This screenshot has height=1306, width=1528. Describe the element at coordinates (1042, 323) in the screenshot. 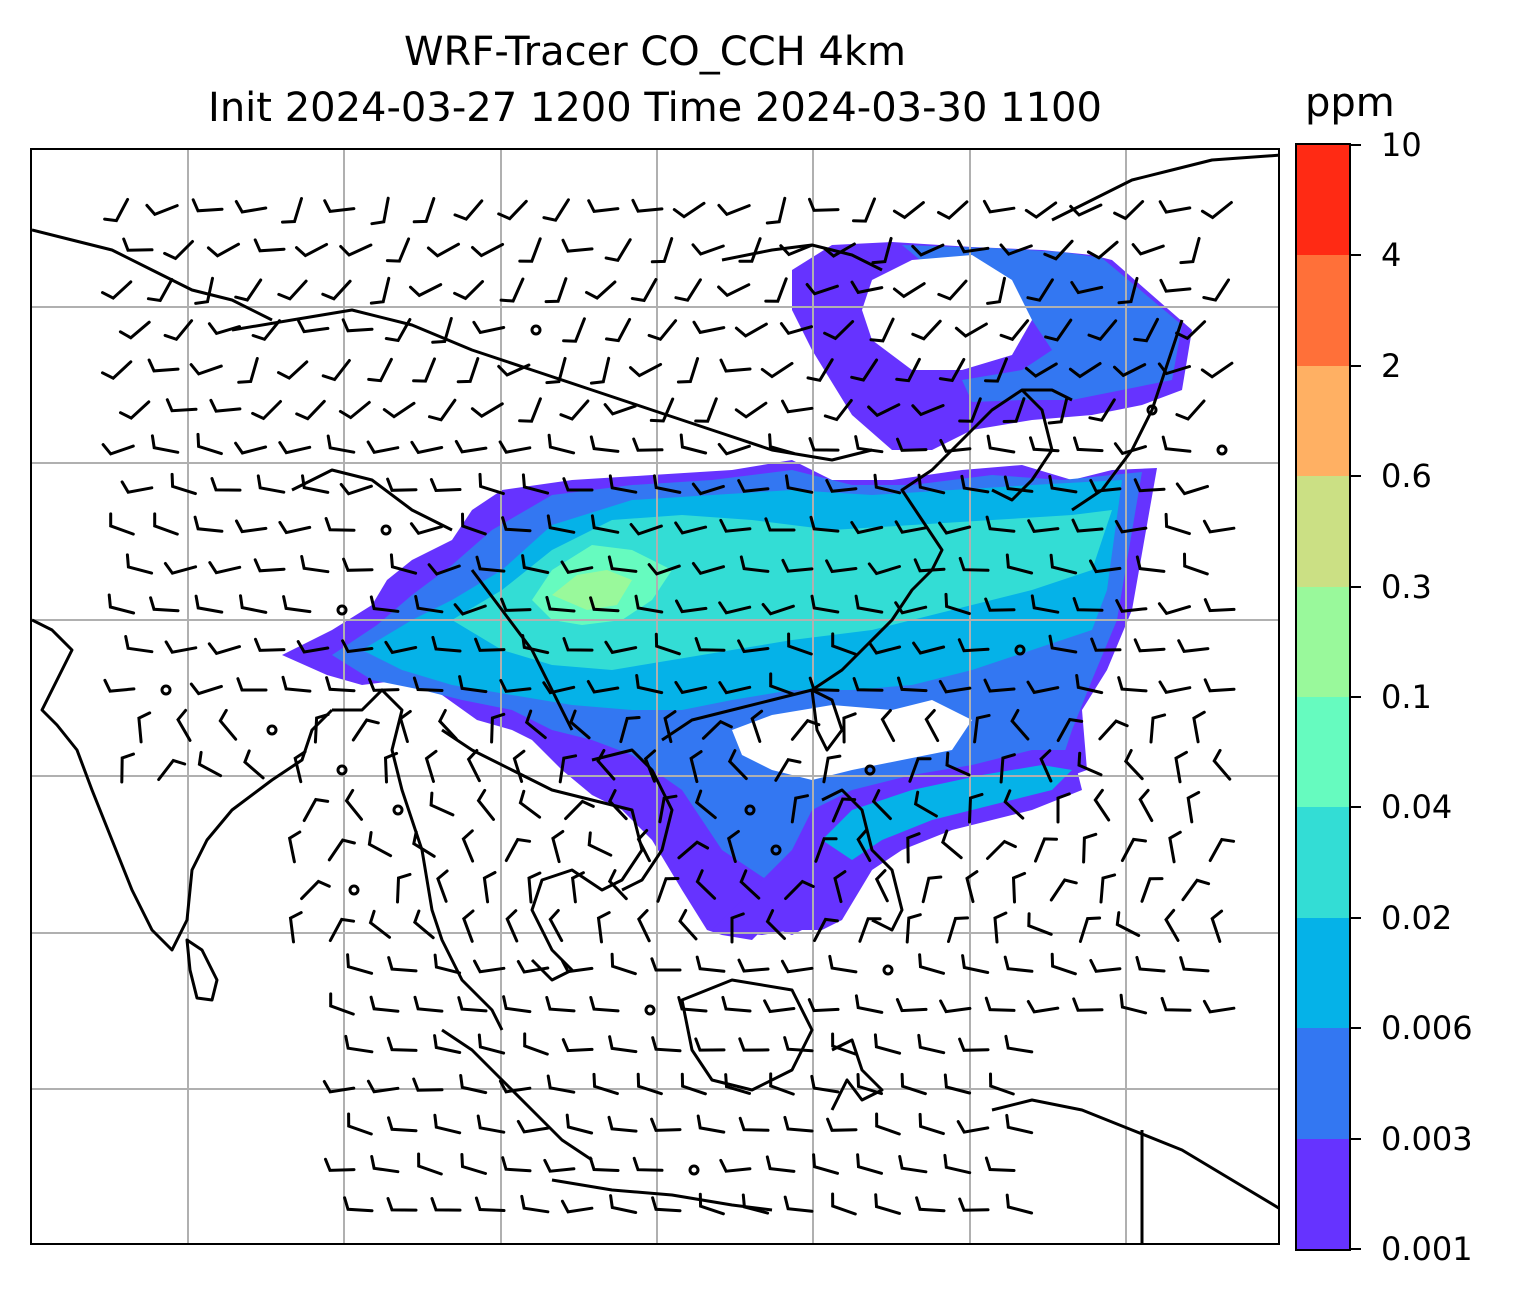

I see `contour-0.003-north` at that location.